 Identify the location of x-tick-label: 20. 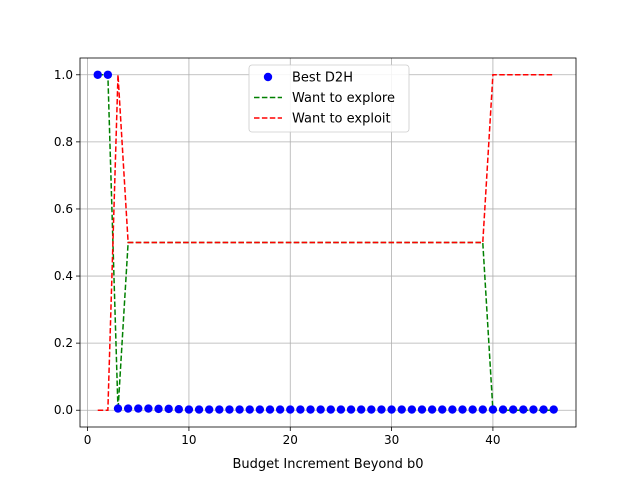
(290, 440).